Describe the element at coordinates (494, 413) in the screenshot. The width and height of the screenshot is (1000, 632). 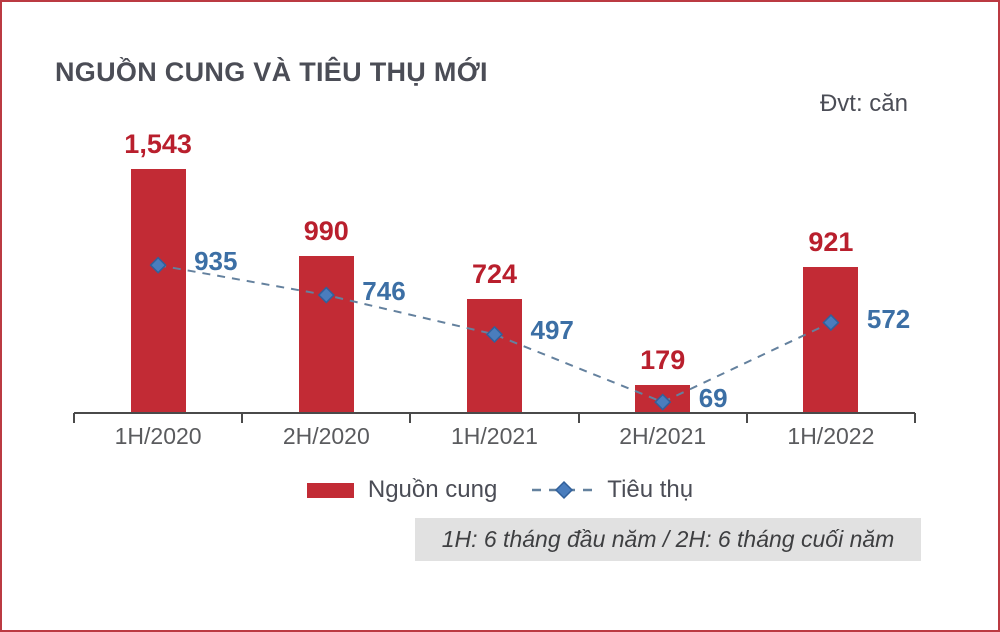
I see `x-axis-line` at that location.